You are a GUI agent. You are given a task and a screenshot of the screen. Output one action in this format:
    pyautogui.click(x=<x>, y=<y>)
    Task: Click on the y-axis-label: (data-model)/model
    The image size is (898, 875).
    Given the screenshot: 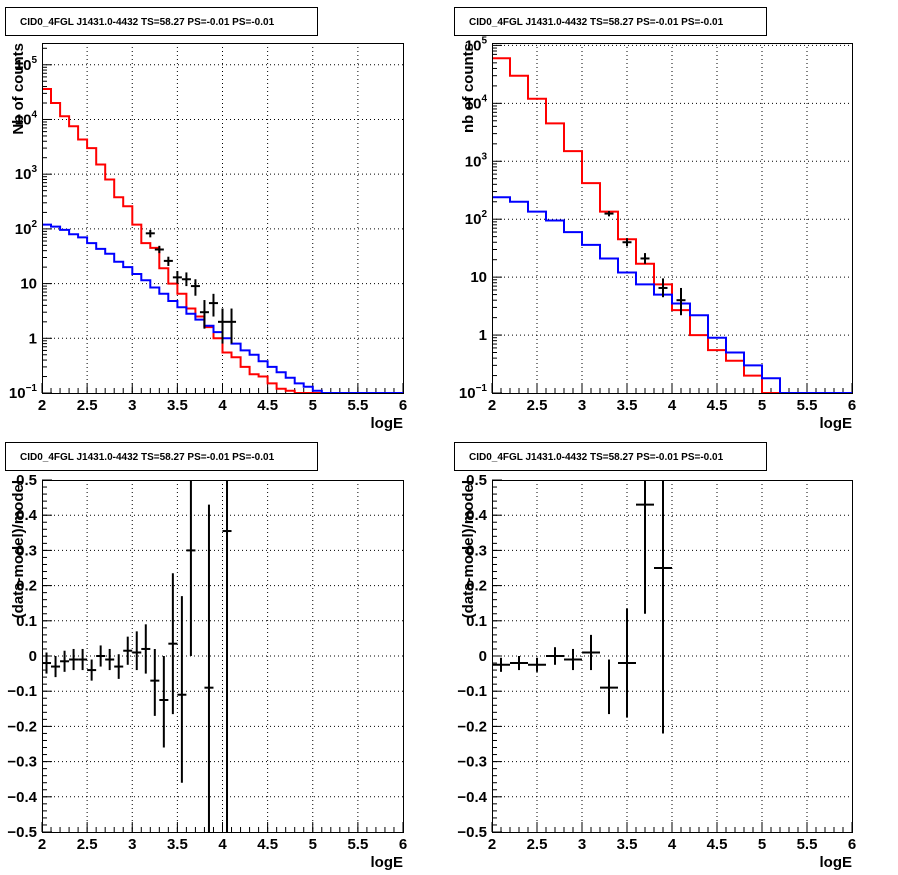 What is the action you would take?
    pyautogui.click(x=468, y=549)
    